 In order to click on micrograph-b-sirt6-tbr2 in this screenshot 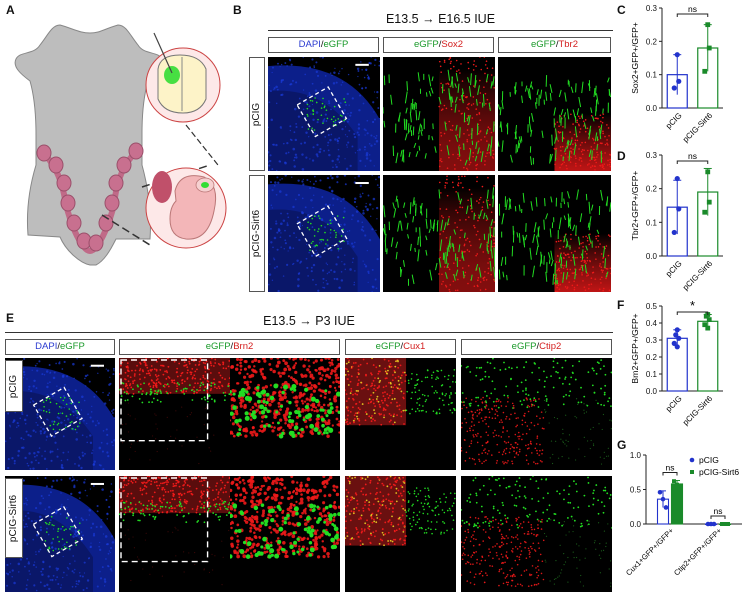, I will do `click(554, 233)`.